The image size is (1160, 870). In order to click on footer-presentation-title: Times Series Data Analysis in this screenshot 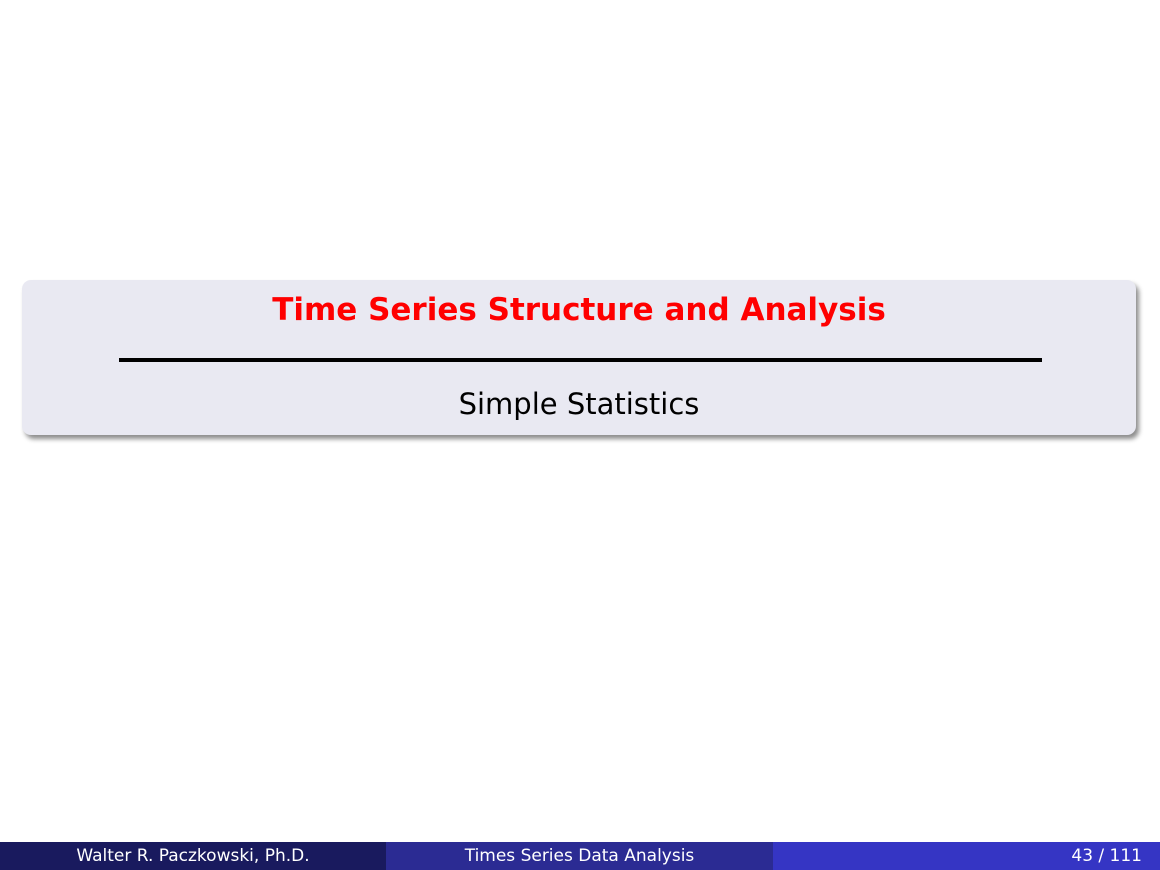, I will do `click(579, 856)`.